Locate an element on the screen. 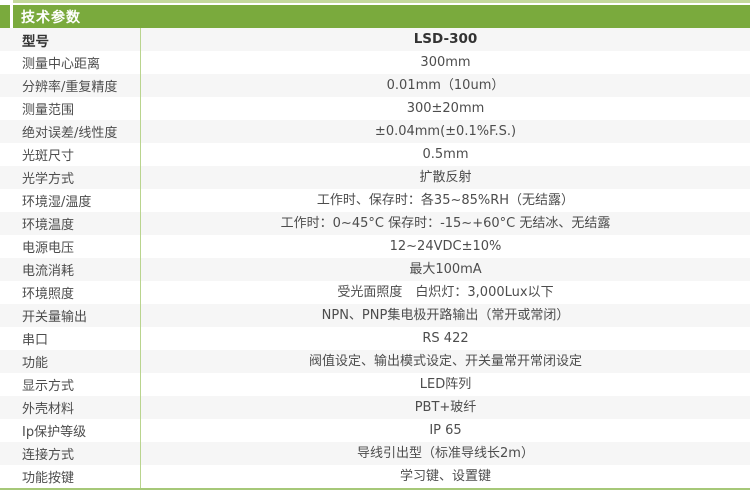  param-value: 12~24VDC±10% is located at coordinates (445, 246).